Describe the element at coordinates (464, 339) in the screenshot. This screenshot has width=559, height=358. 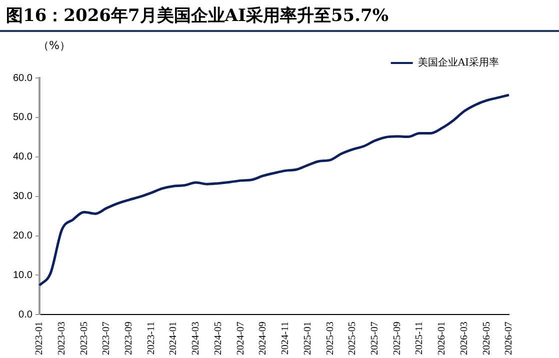
I see `x-tick-label: 2026-03` at that location.